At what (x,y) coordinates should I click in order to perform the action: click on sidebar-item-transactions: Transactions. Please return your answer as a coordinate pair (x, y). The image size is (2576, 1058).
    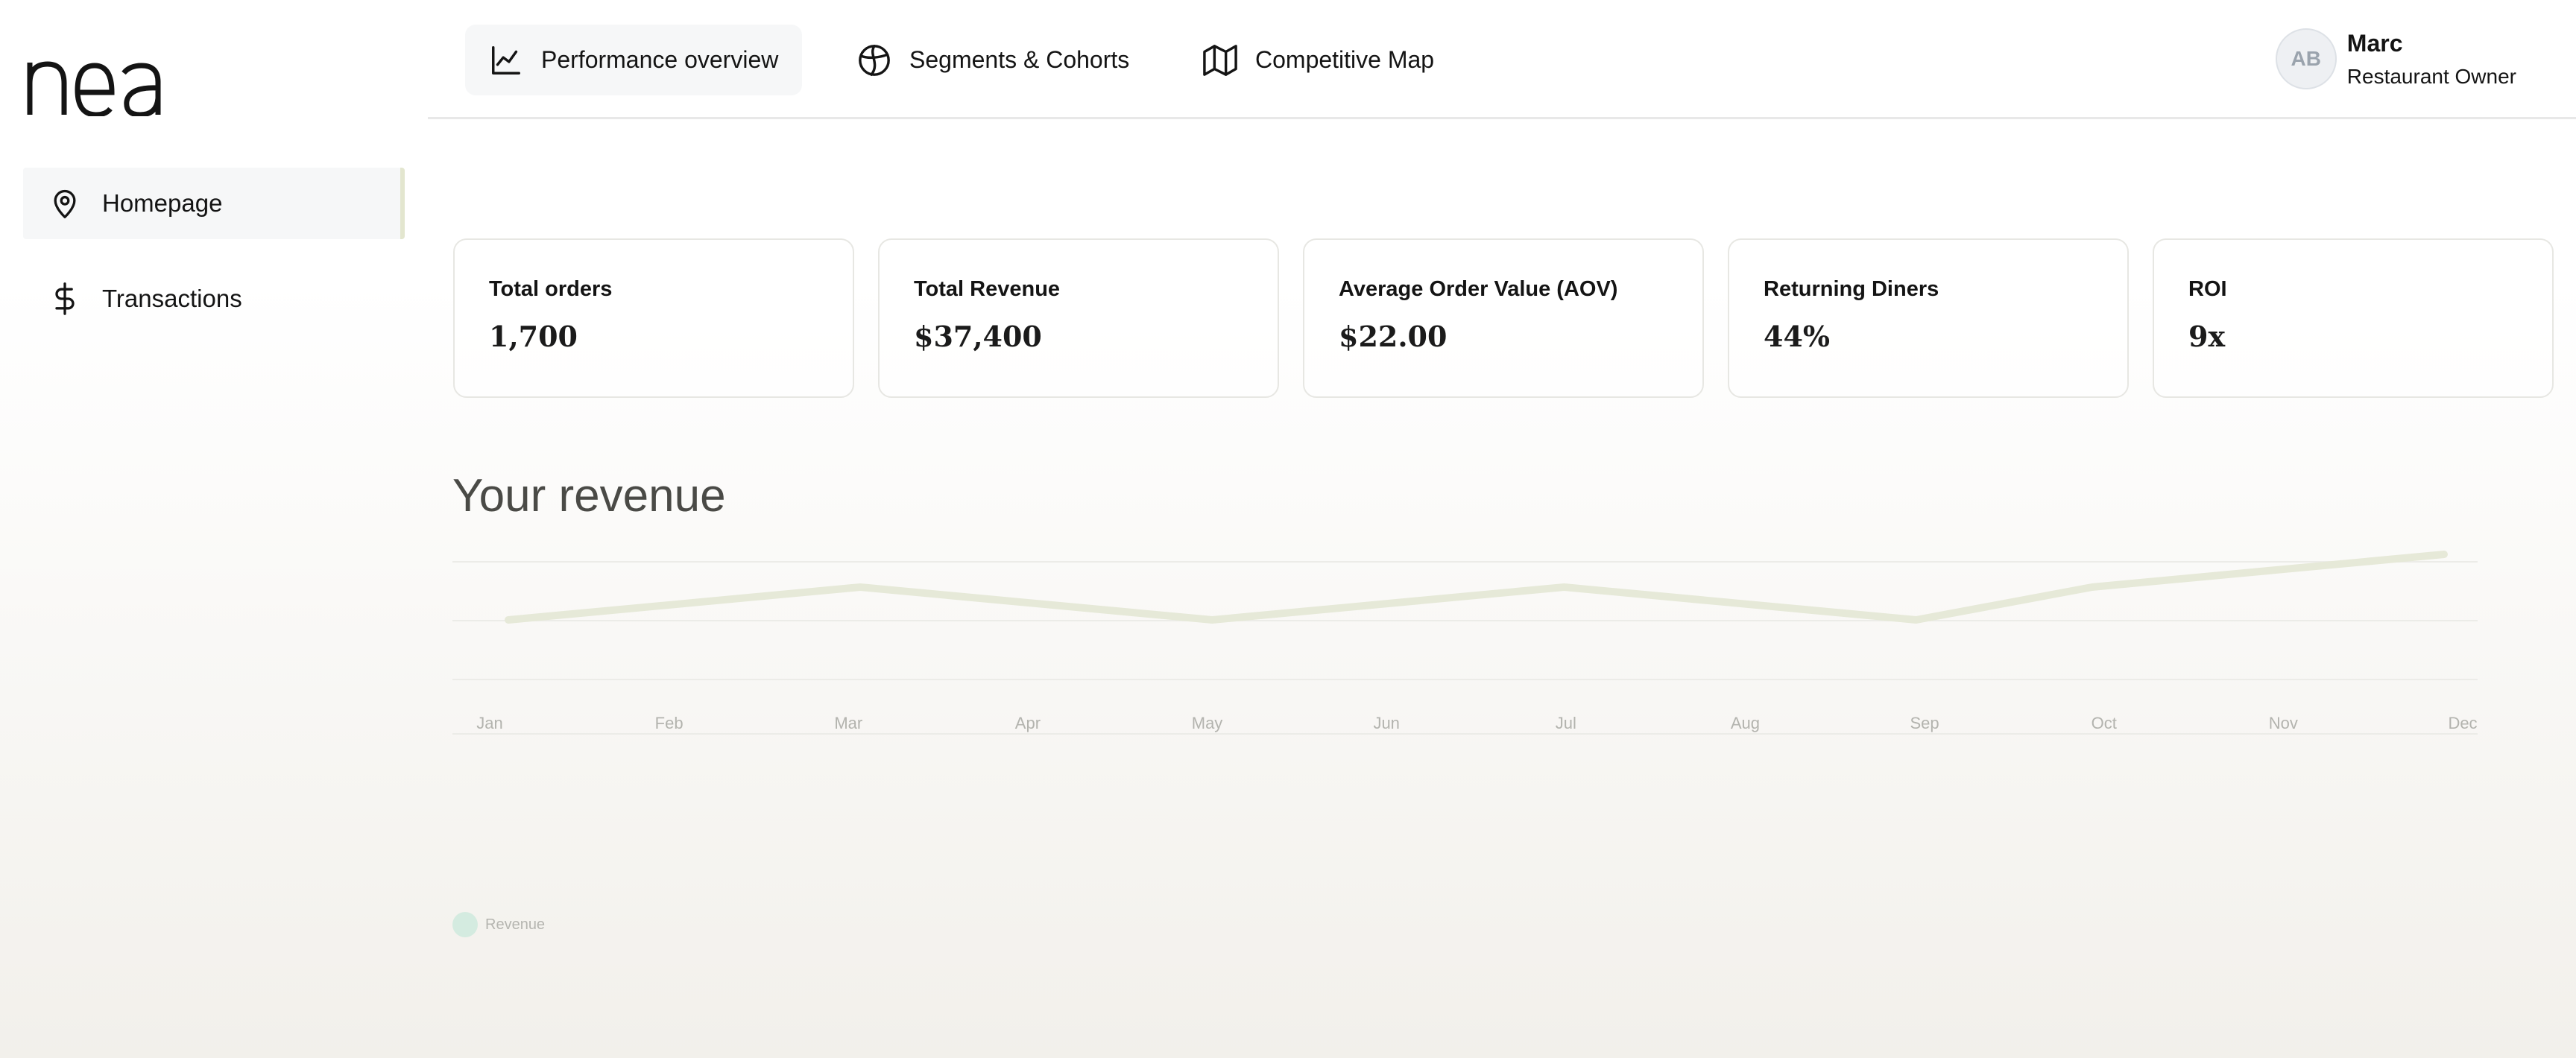
    Looking at the image, I should click on (214, 299).